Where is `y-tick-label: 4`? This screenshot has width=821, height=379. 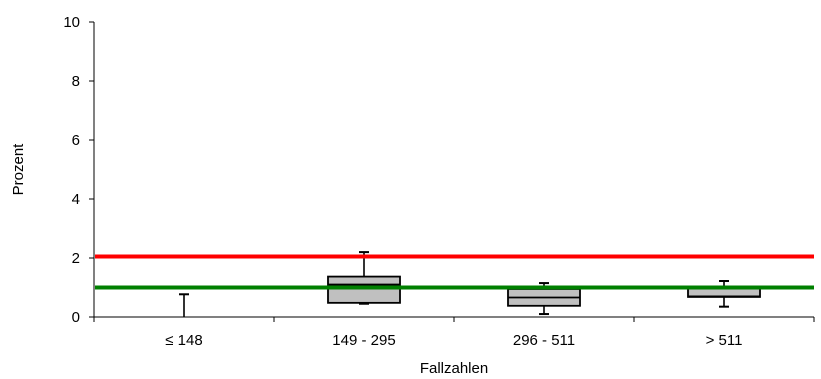
y-tick-label: 4 is located at coordinates (76, 199).